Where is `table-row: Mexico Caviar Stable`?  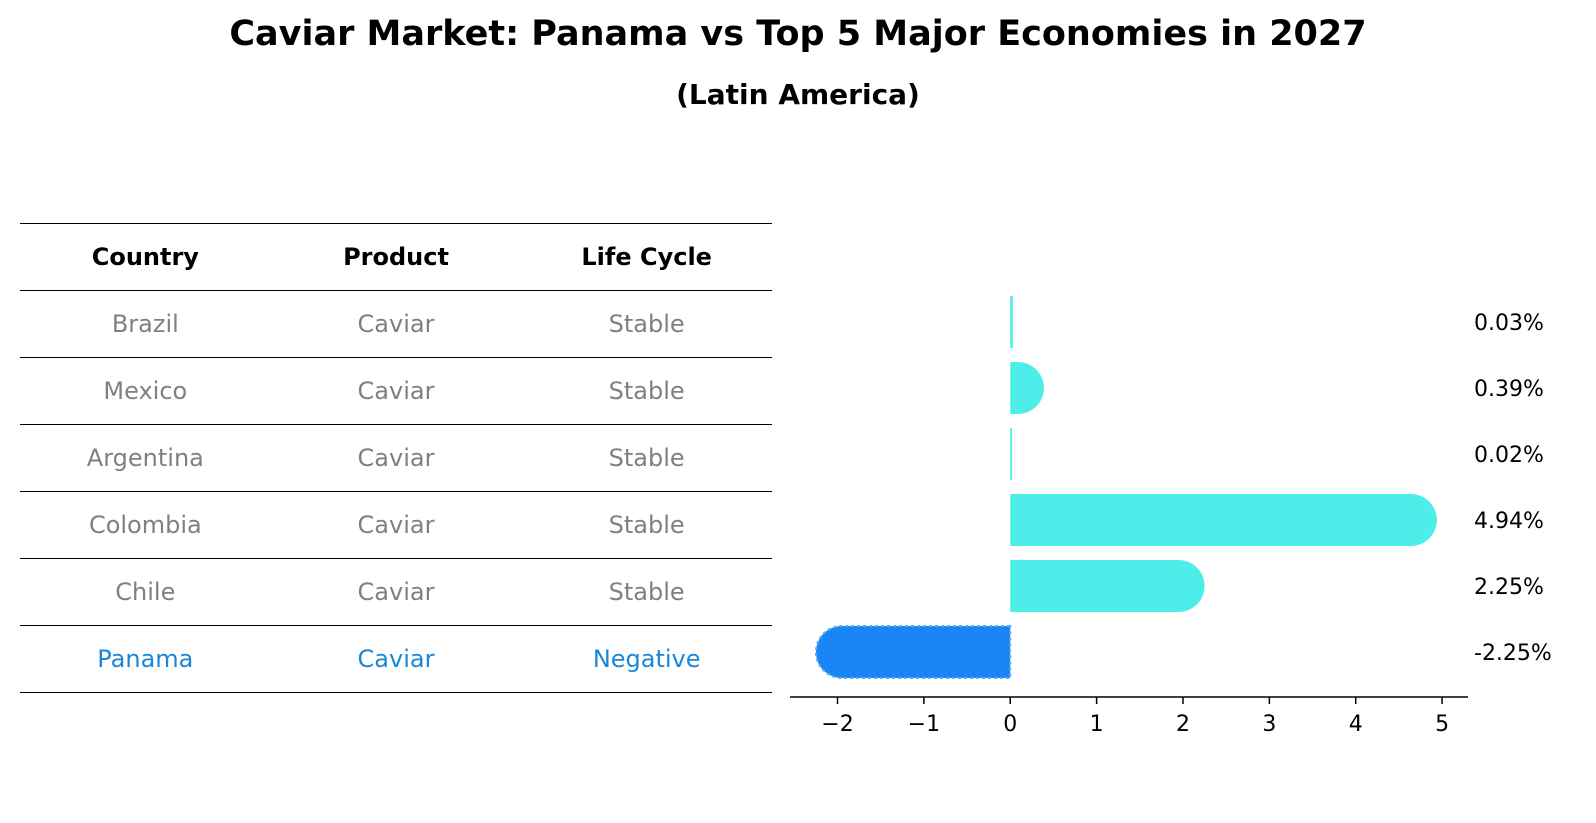 table-row: Mexico Caviar Stable is located at coordinates (396, 390).